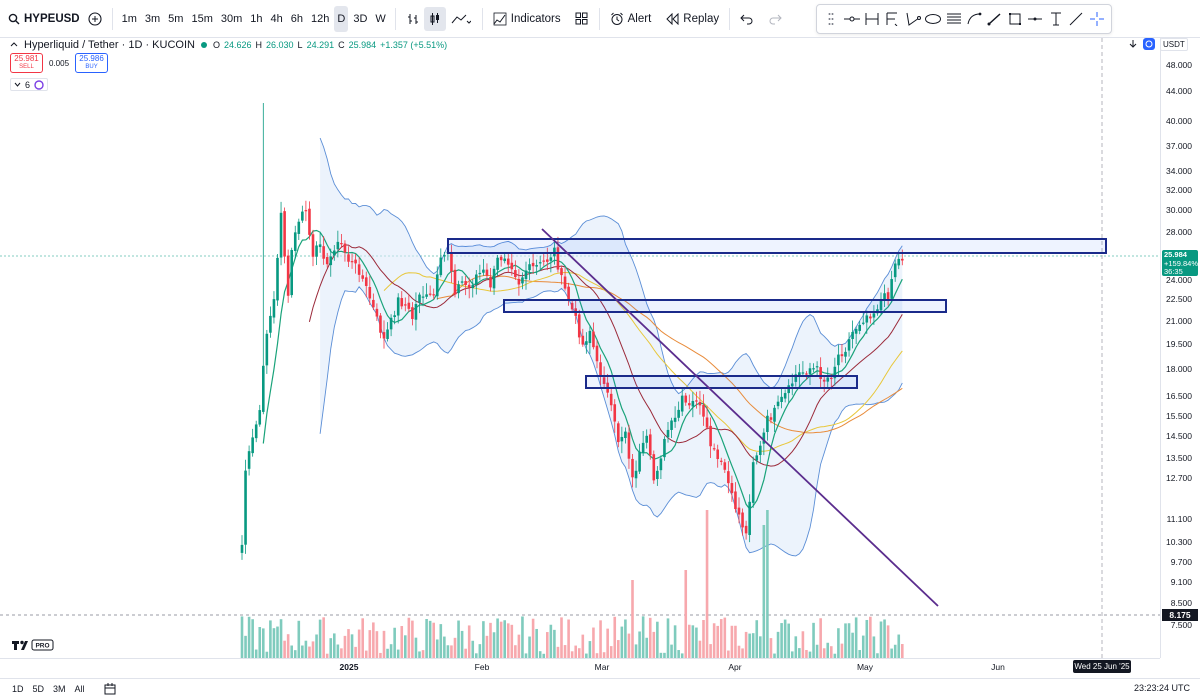  What do you see at coordinates (995, 19) in the screenshot?
I see `brush-tool-icon` at bounding box center [995, 19].